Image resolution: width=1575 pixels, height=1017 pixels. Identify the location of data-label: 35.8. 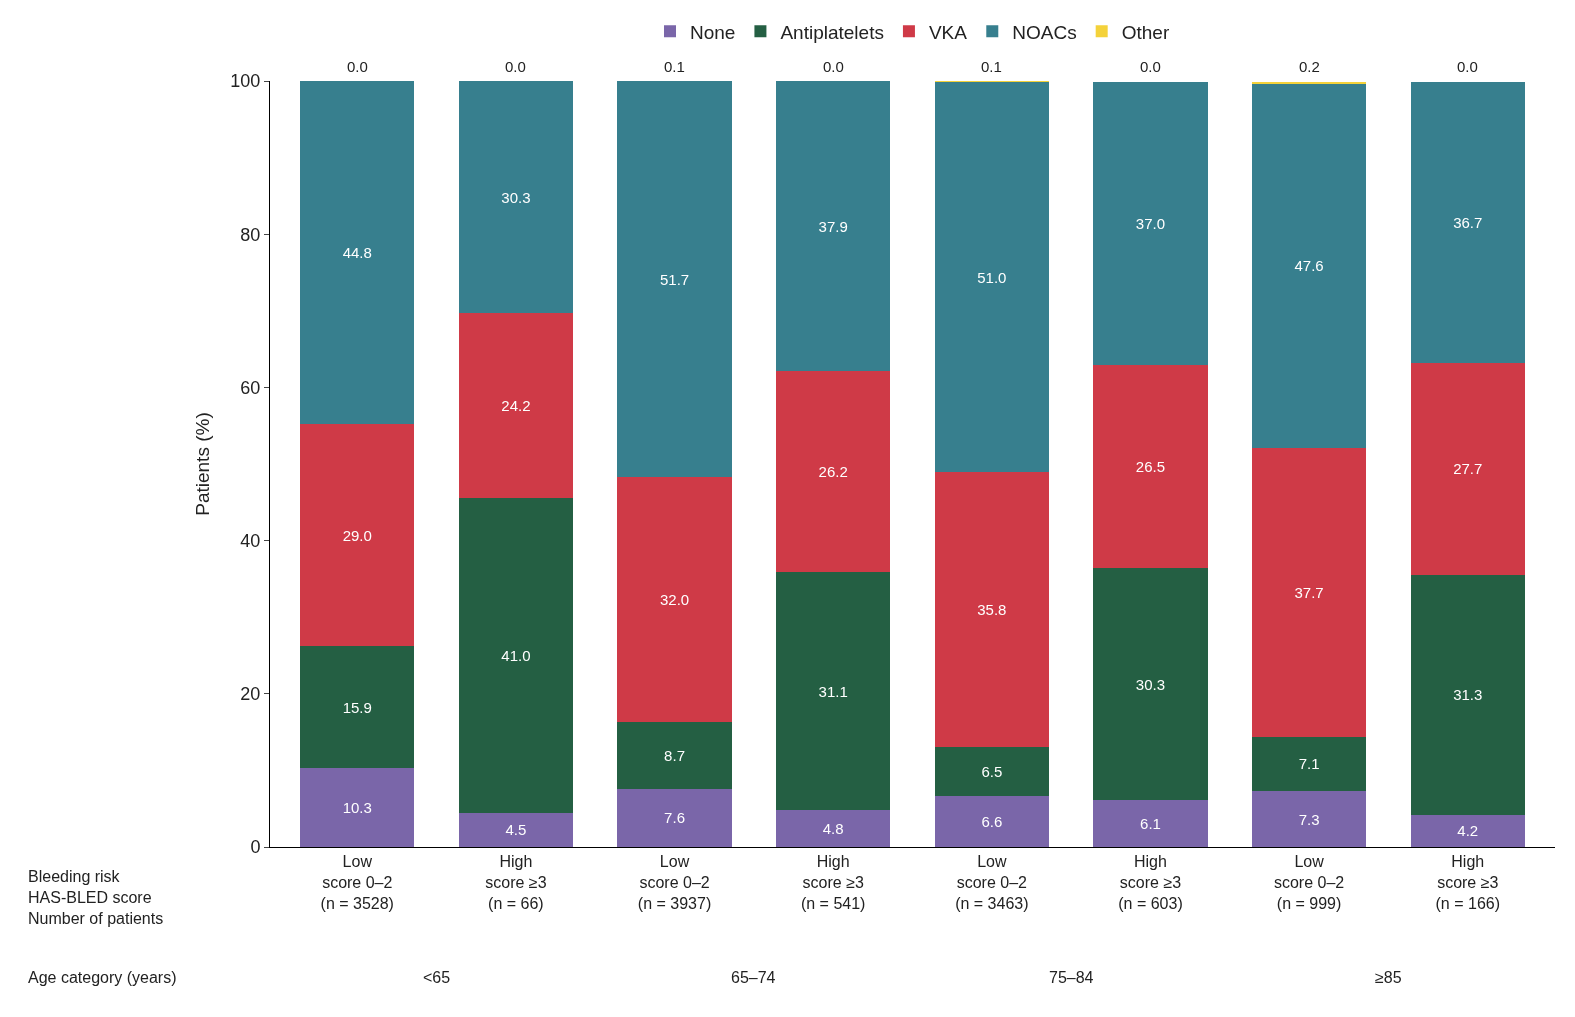
(992, 610).